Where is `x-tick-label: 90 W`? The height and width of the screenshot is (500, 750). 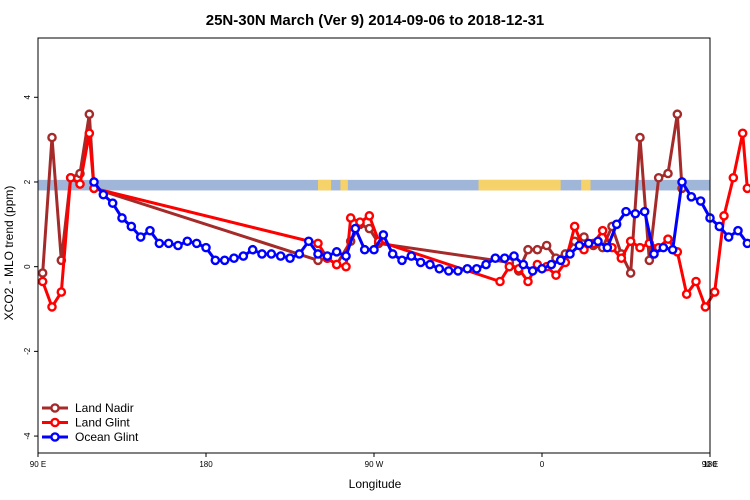 x-tick-label: 90 W is located at coordinates (374, 464).